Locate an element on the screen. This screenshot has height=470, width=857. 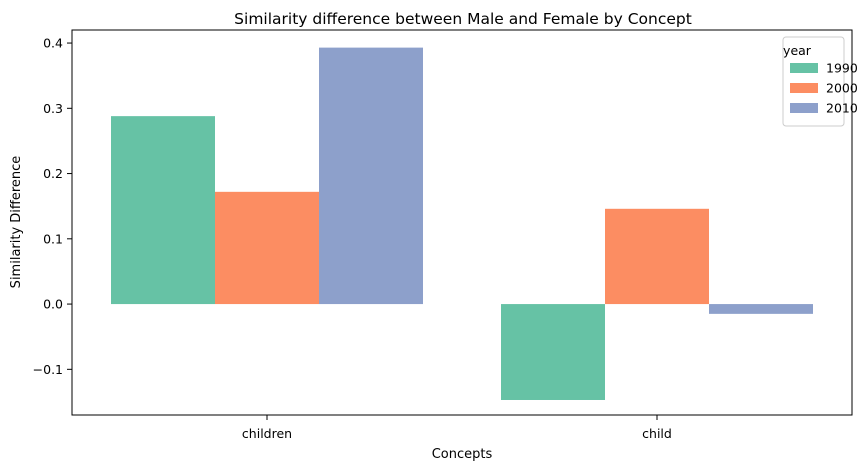
bar-children-1990 is located at coordinates (163, 210).